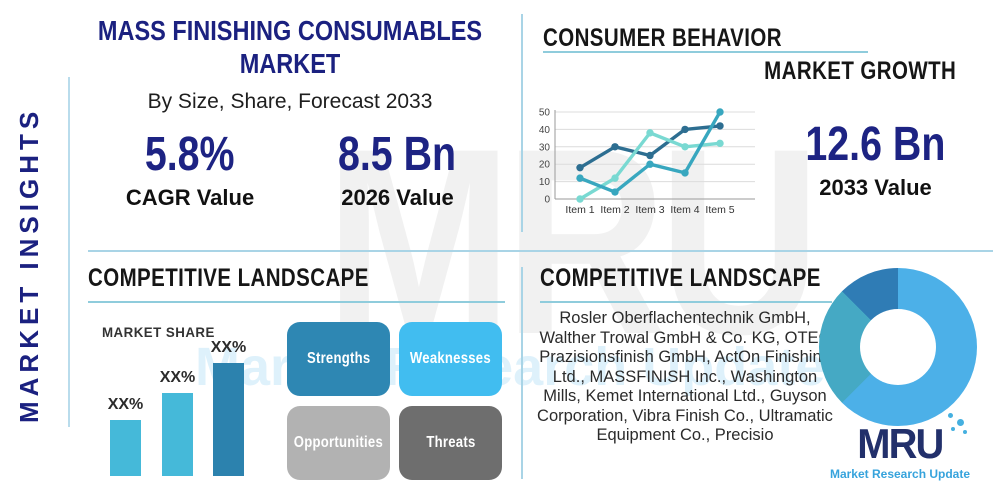 Image resolution: width=1000 pixels, height=500 pixels. Describe the element at coordinates (684, 210) in the screenshot. I see `svg-text: Item 4` at that location.